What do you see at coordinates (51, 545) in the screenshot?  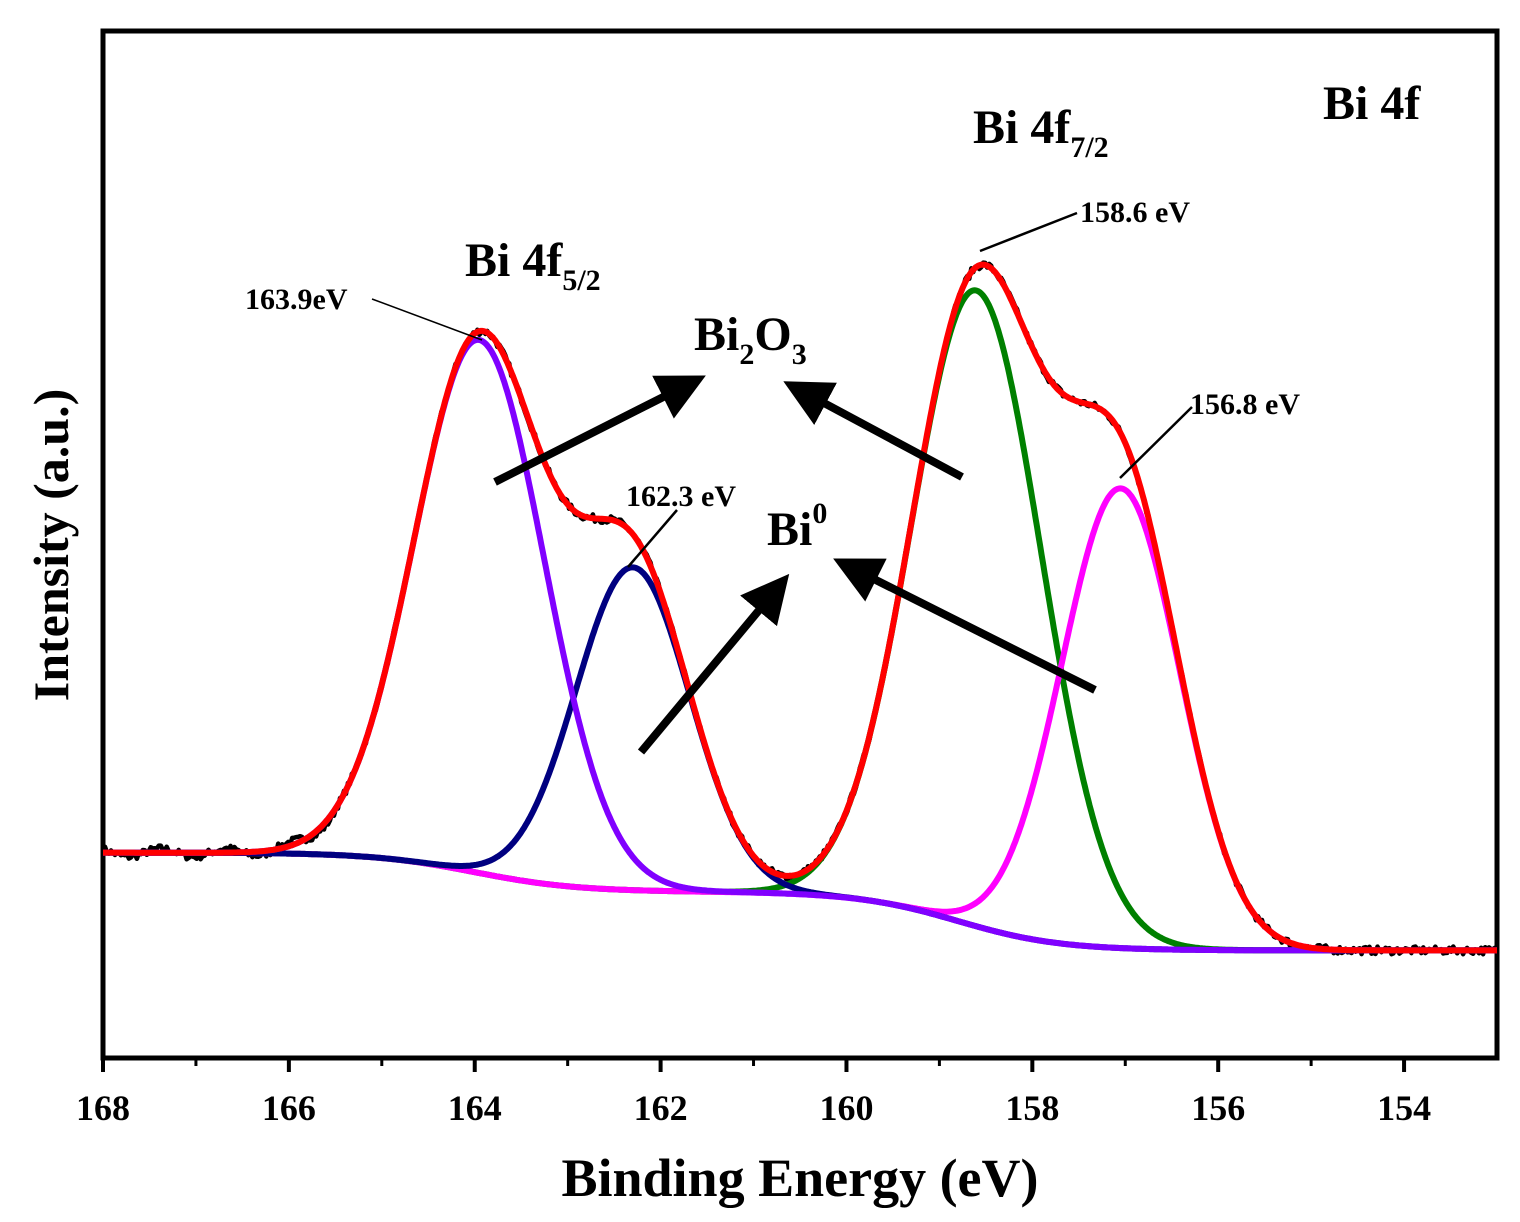 I see `y-axis-title: Intensity (a.u.)` at bounding box center [51, 545].